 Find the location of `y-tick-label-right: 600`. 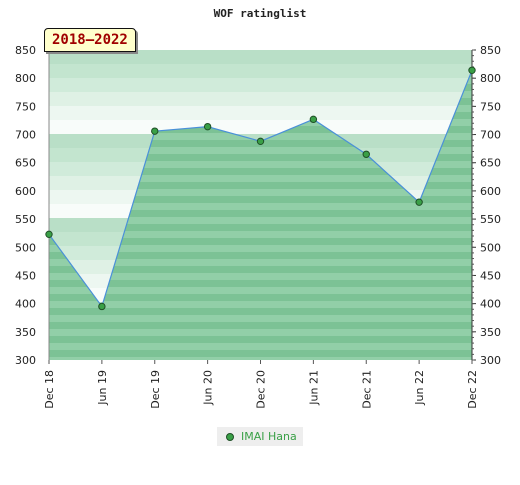

y-tick-label-right: 600 is located at coordinates (490, 191).